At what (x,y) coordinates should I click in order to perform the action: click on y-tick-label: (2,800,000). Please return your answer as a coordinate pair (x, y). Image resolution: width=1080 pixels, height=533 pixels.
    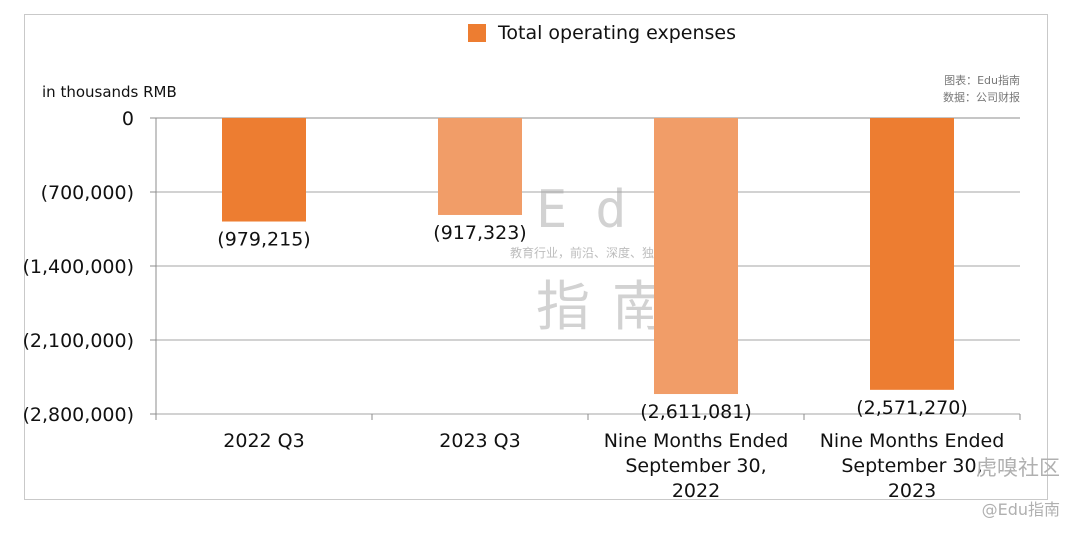
    Looking at the image, I should click on (78, 415).